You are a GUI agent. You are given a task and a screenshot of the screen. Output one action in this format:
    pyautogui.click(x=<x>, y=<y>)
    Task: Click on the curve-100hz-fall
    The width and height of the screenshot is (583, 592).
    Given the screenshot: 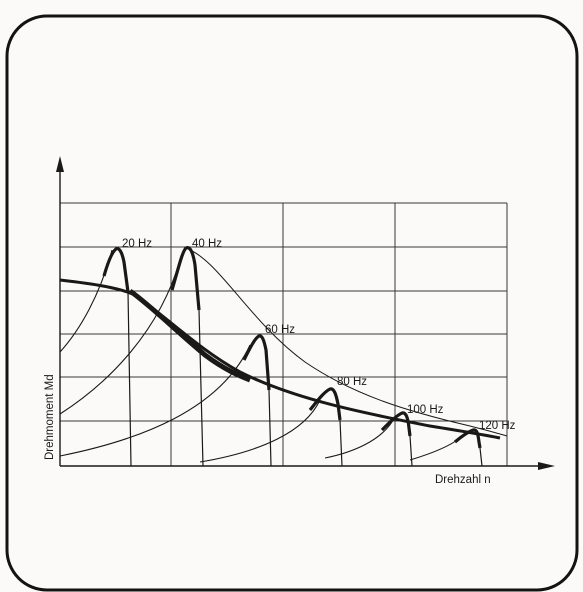 What is the action you would take?
    pyautogui.click(x=411, y=451)
    